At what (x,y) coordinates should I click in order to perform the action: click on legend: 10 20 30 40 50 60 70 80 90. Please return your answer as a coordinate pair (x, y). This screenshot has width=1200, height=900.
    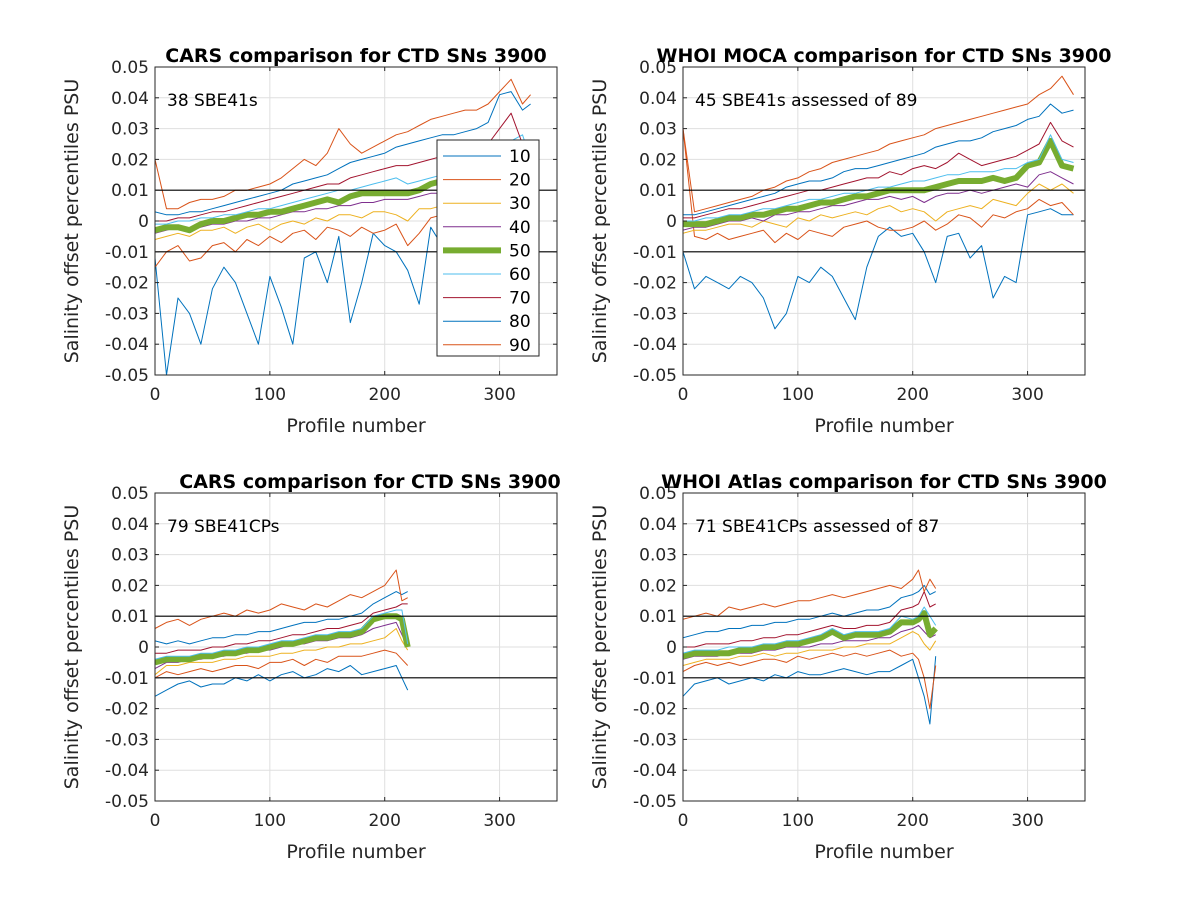
    Looking at the image, I should click on (488, 248).